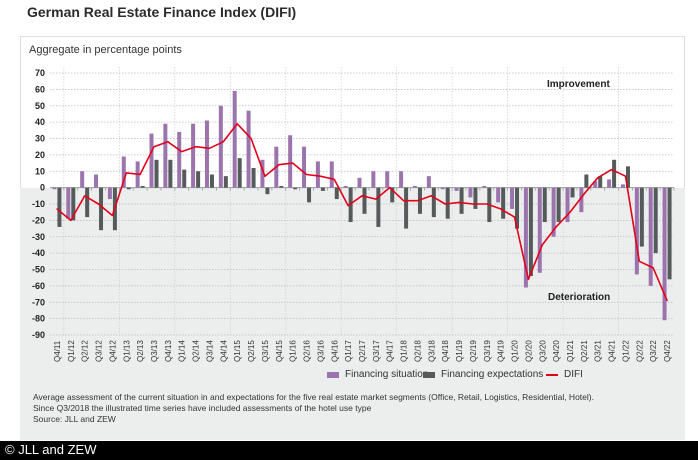 Image resolution: width=698 pixels, height=460 pixels. What do you see at coordinates (51, 449) in the screenshot?
I see `copyright-text: © JLL and ZEW` at bounding box center [51, 449].